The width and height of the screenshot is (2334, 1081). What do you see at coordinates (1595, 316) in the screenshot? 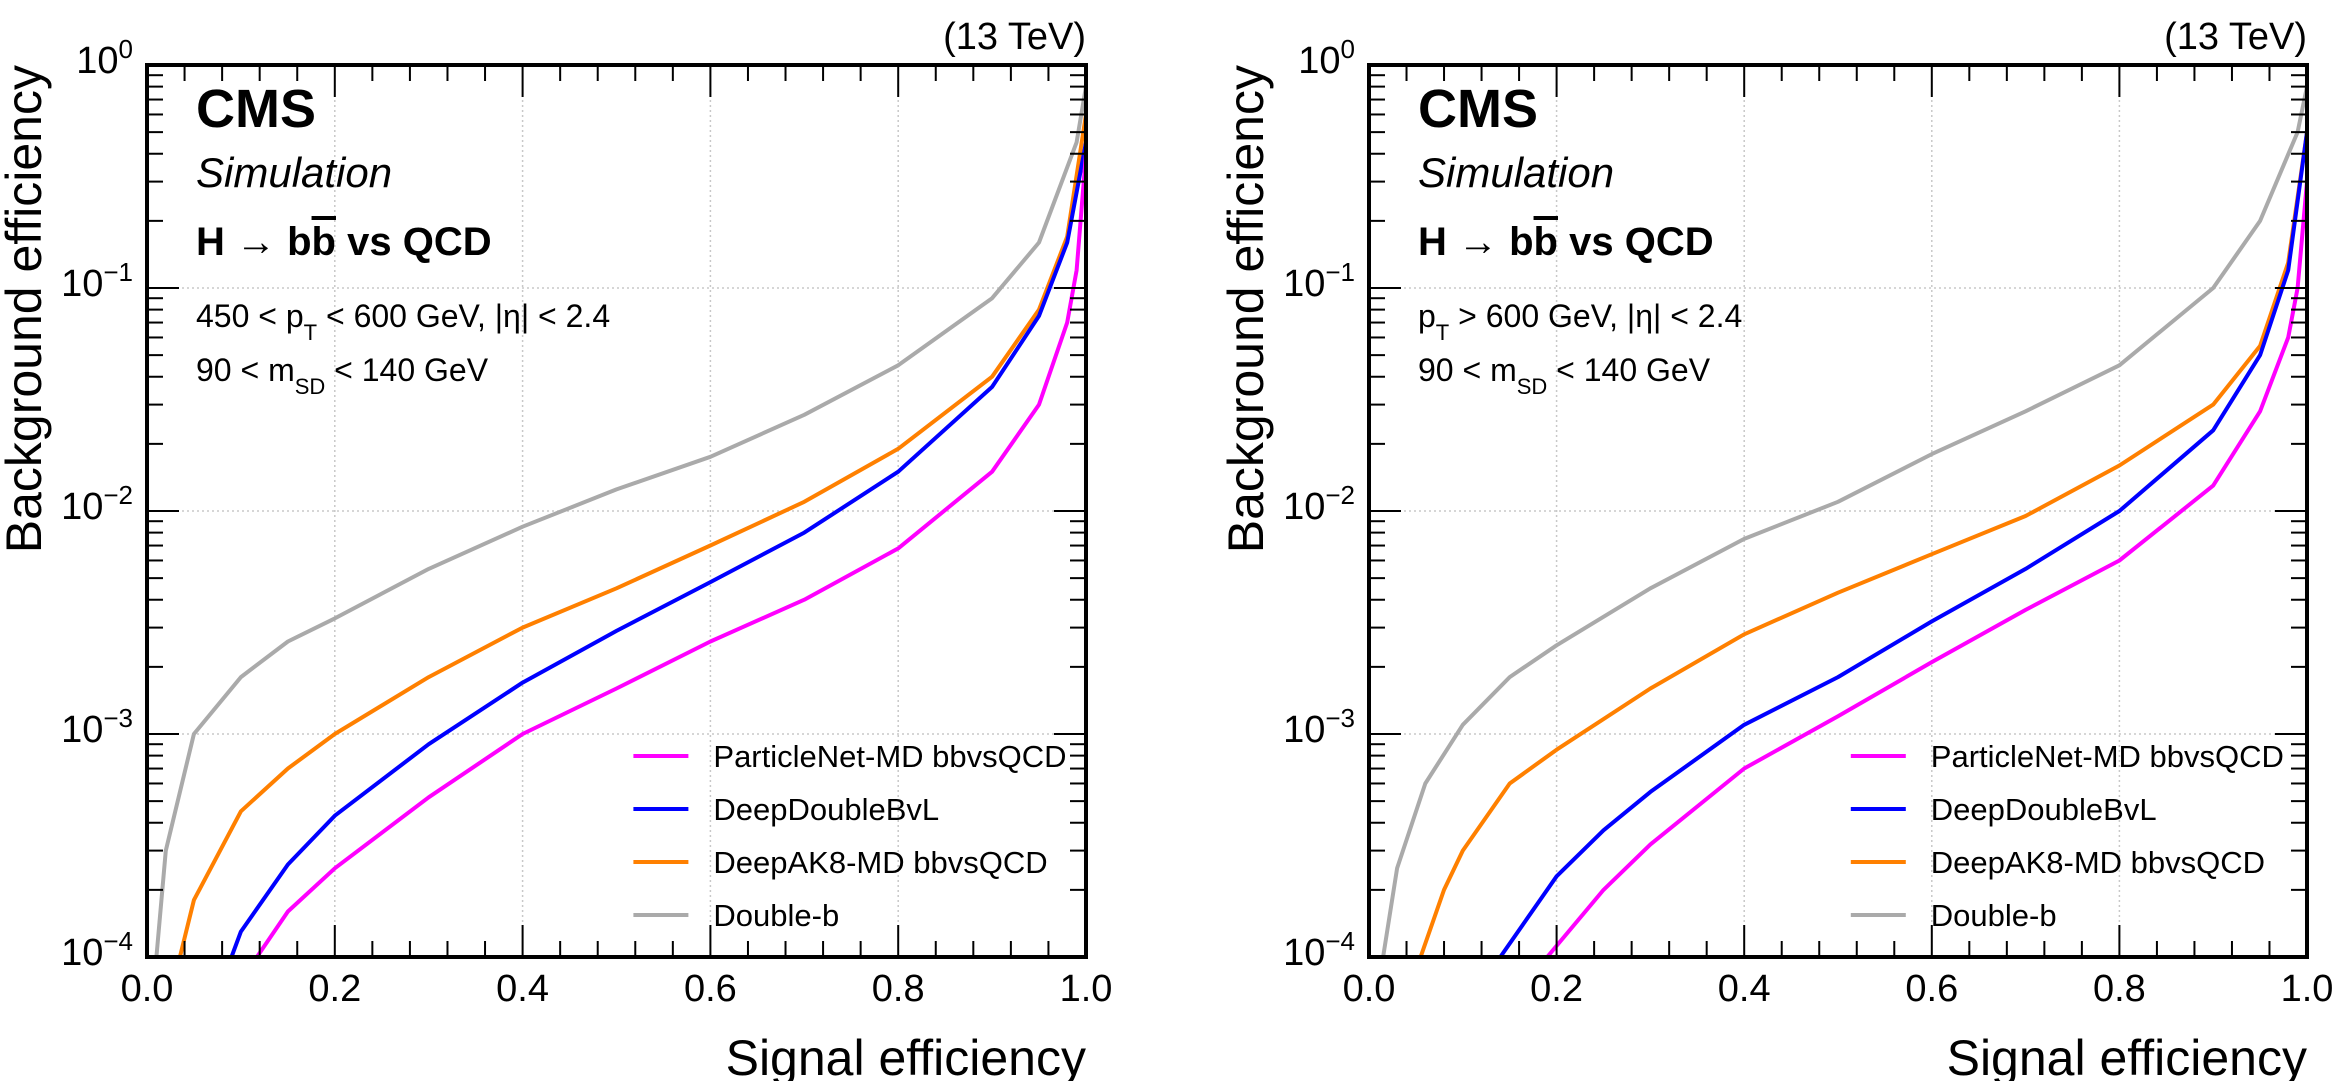
I see `cut-rest: > 600 GeV, |η| < 2.4` at bounding box center [1595, 316].